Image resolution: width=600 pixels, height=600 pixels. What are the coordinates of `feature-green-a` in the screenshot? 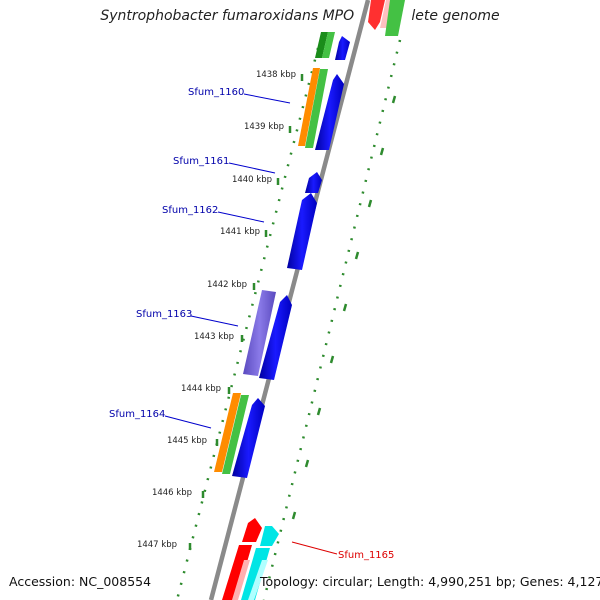 It's located at (321, 45).